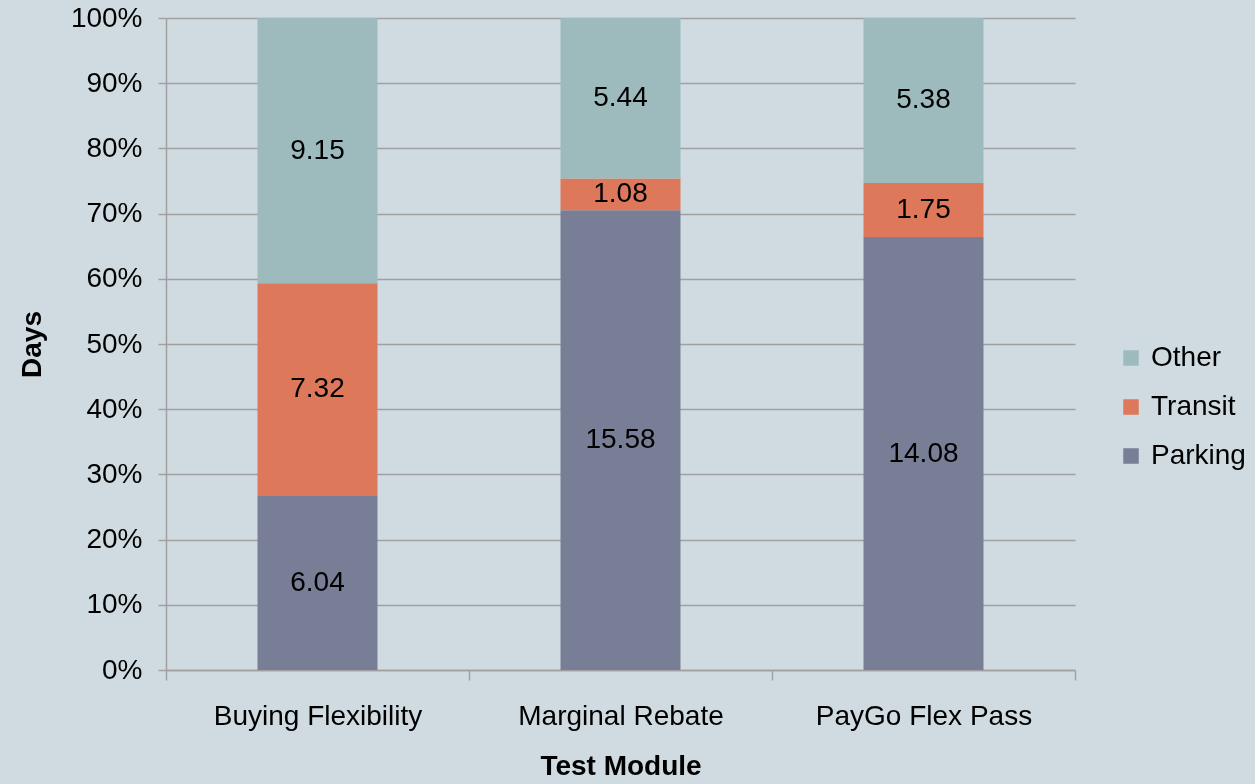 This screenshot has width=1255, height=784. What do you see at coordinates (1198, 454) in the screenshot?
I see `legend-label: Parking` at bounding box center [1198, 454].